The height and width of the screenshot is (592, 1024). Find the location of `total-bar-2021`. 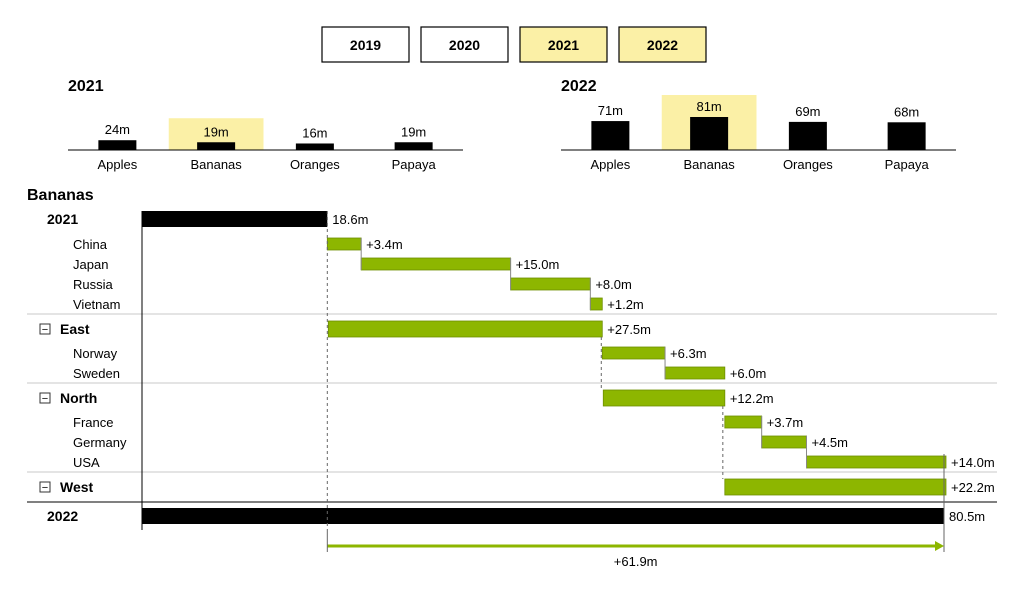

total-bar-2021 is located at coordinates (235, 219).